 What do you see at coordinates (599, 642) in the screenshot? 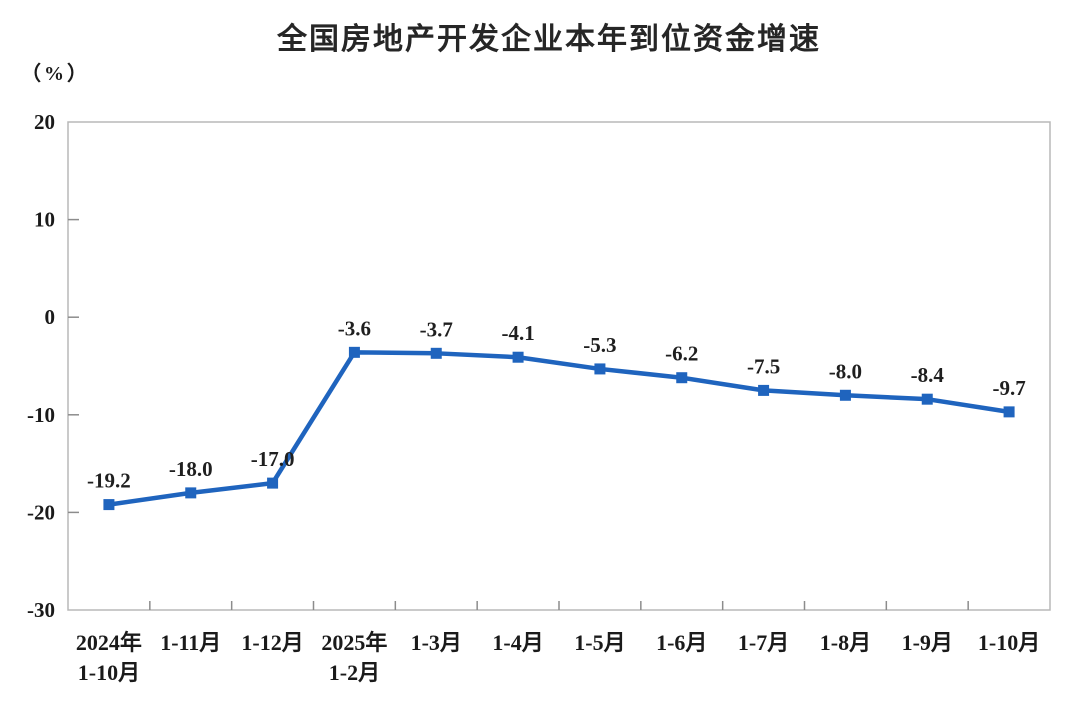
I see `x-axis-tick-label: 1-5月` at bounding box center [599, 642].